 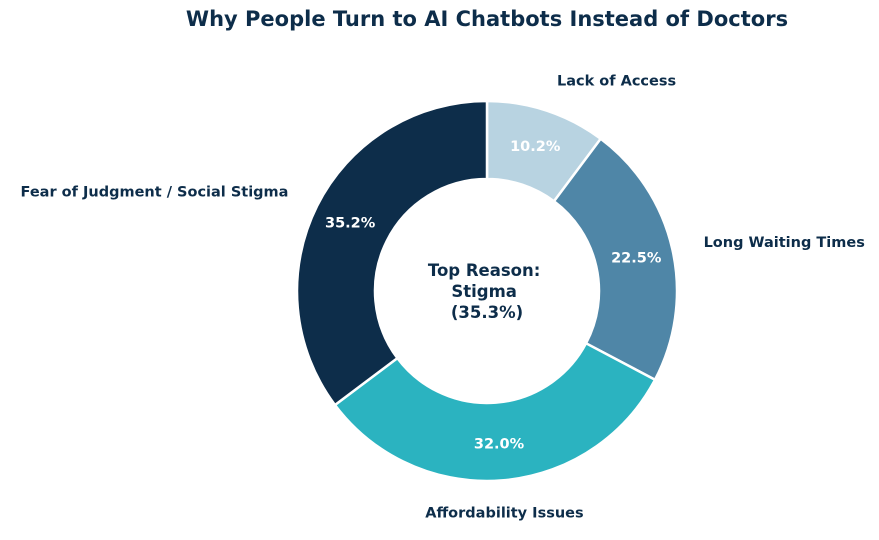 I want to click on slice-1-value-label: 22.5%, so click(x=636, y=258).